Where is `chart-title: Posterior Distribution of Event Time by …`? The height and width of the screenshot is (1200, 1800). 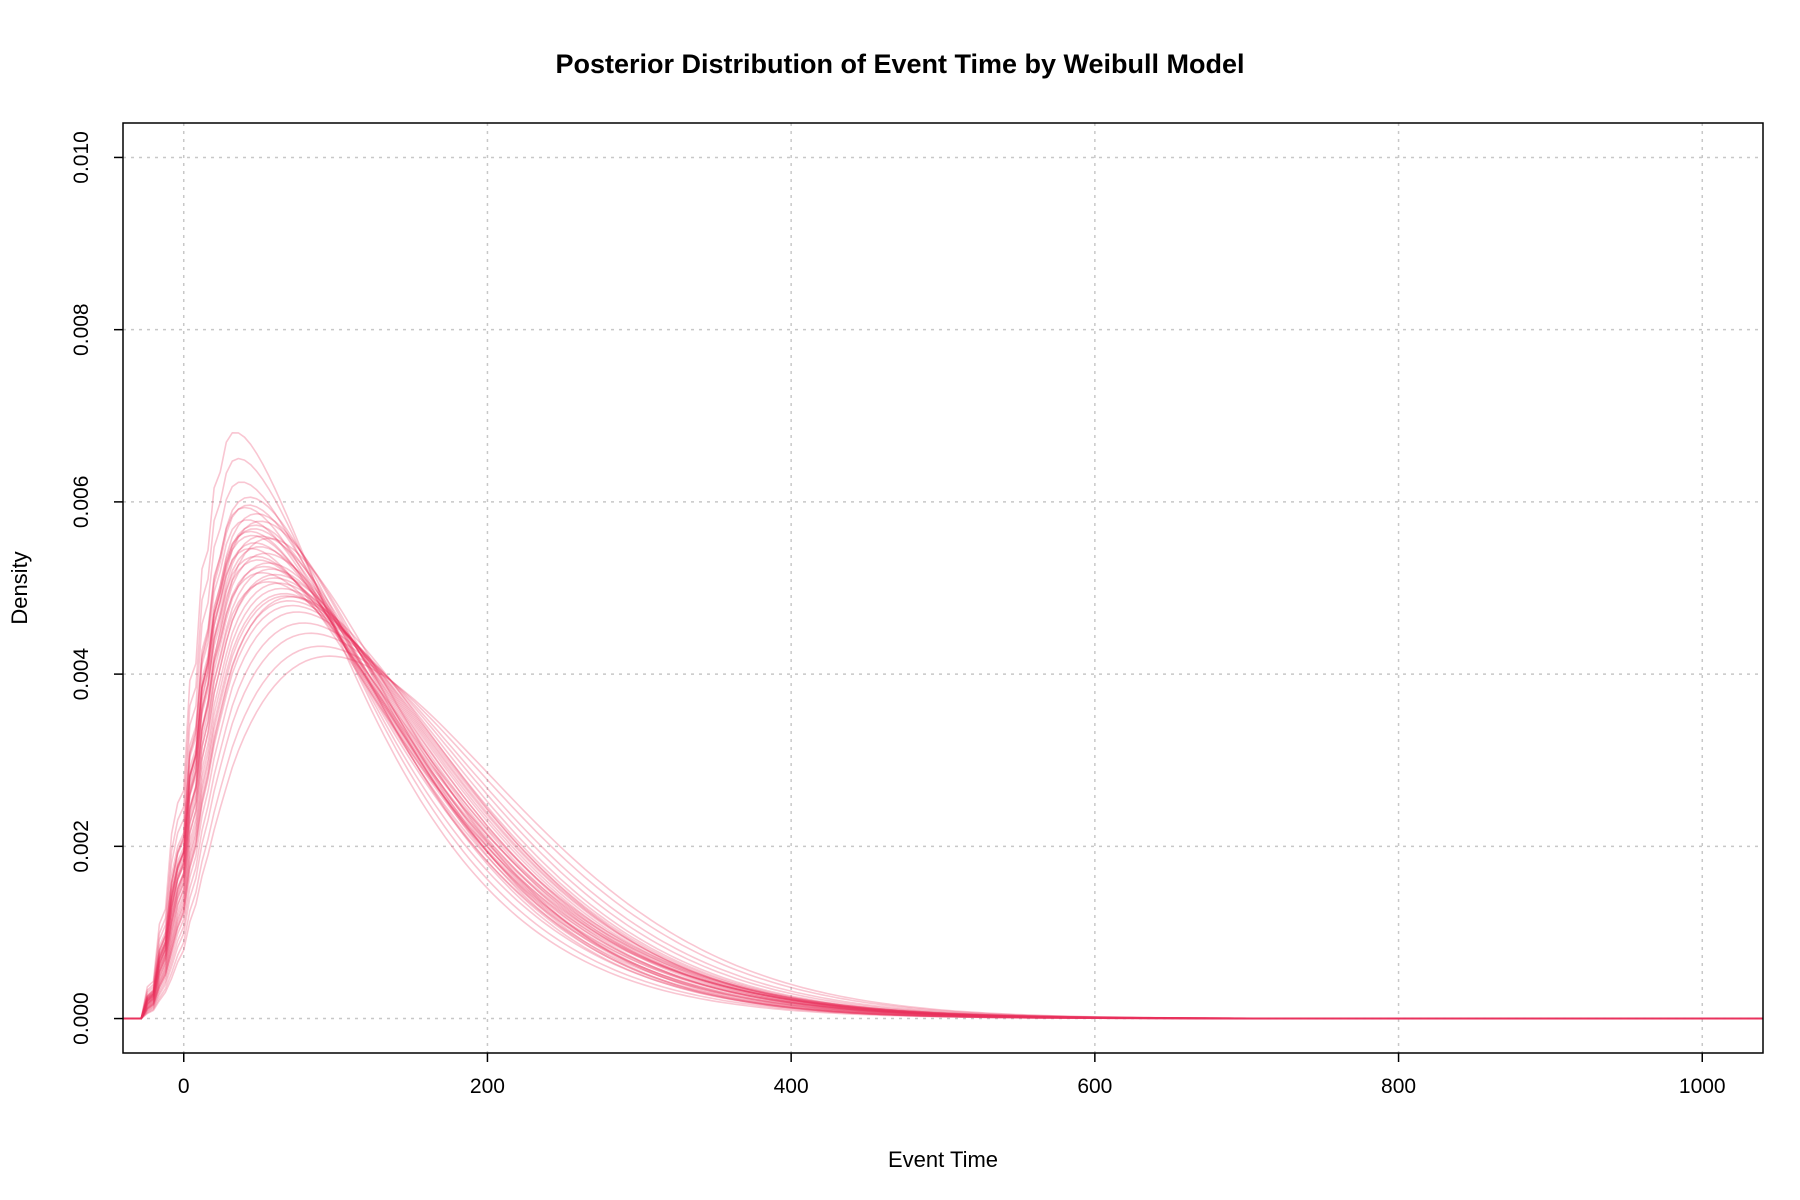 chart-title: Posterior Distribution of Event Time by … is located at coordinates (899, 64).